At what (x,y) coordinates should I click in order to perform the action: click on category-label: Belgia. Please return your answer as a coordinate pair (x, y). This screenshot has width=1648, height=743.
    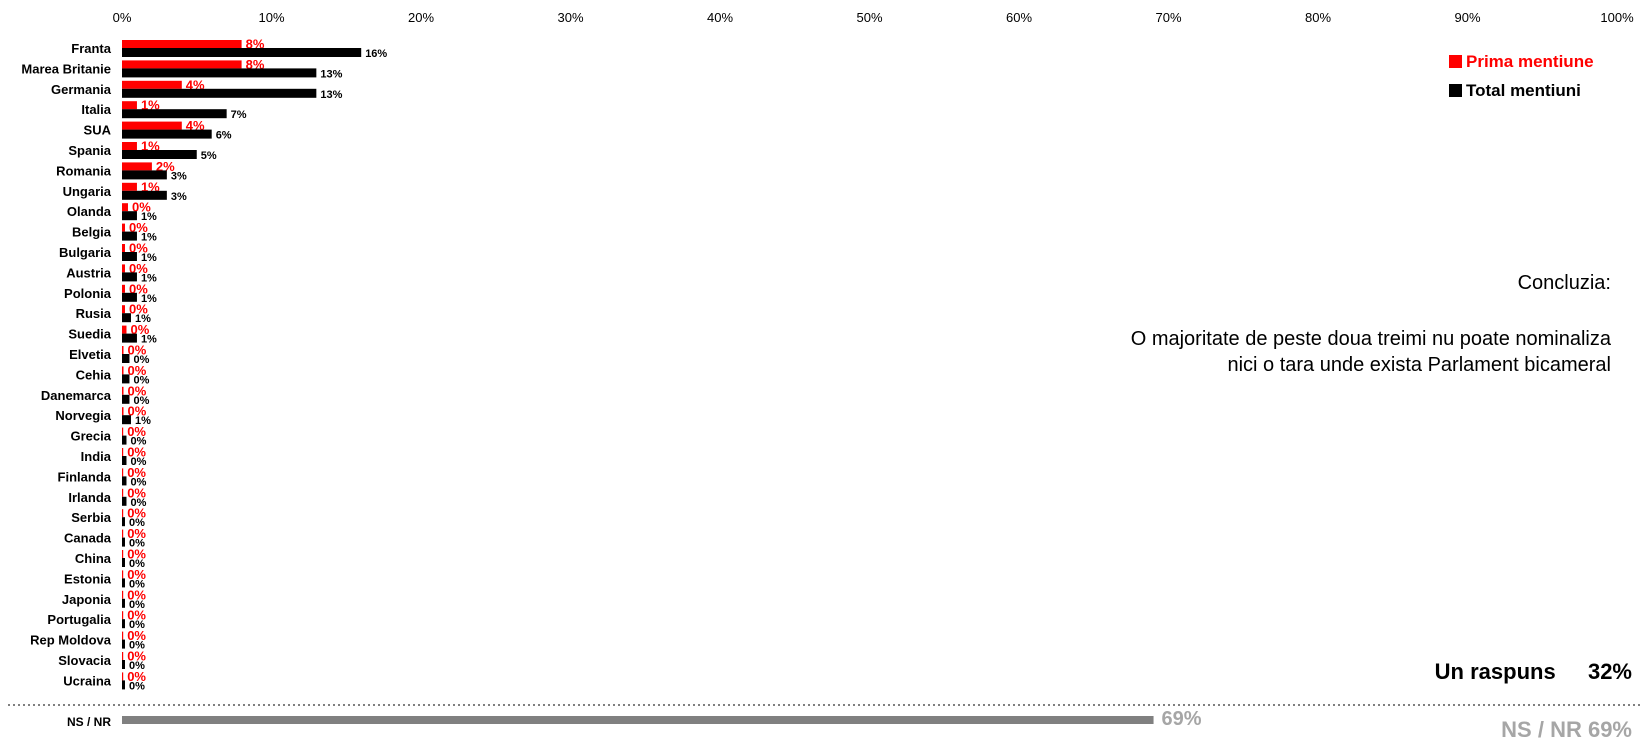
    Looking at the image, I should click on (92, 232).